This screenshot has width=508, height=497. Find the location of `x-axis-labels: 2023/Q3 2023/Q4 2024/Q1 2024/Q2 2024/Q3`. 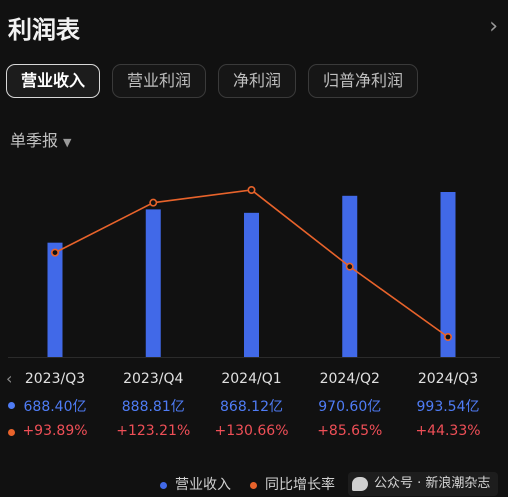

x-axis-labels: 2023/Q3 2023/Q4 2024/Q1 2024/Q2 2024/Q3 is located at coordinates (254, 381).